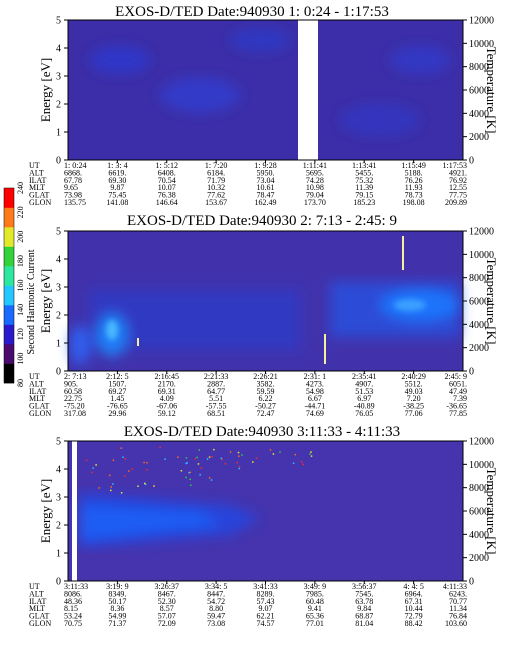 Image resolution: width=505 pixels, height=649 pixels. I want to click on panel-1-table-cell: 71.79, so click(216, 180).